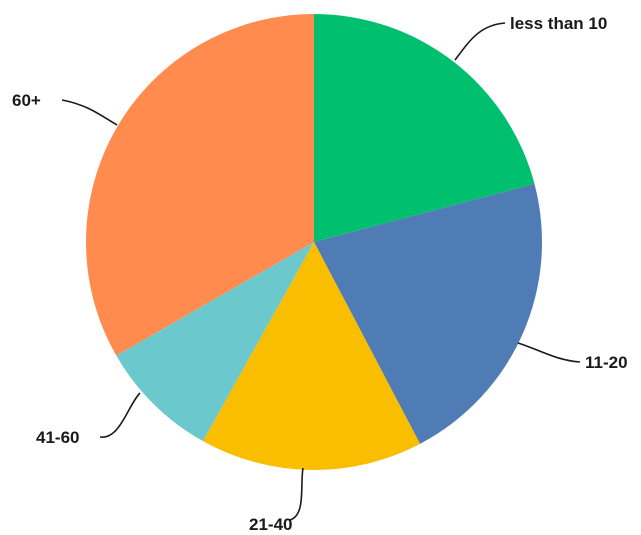 The image size is (641, 535). What do you see at coordinates (606, 362) in the screenshot?
I see `slice-label-11-20: 11-20` at bounding box center [606, 362].